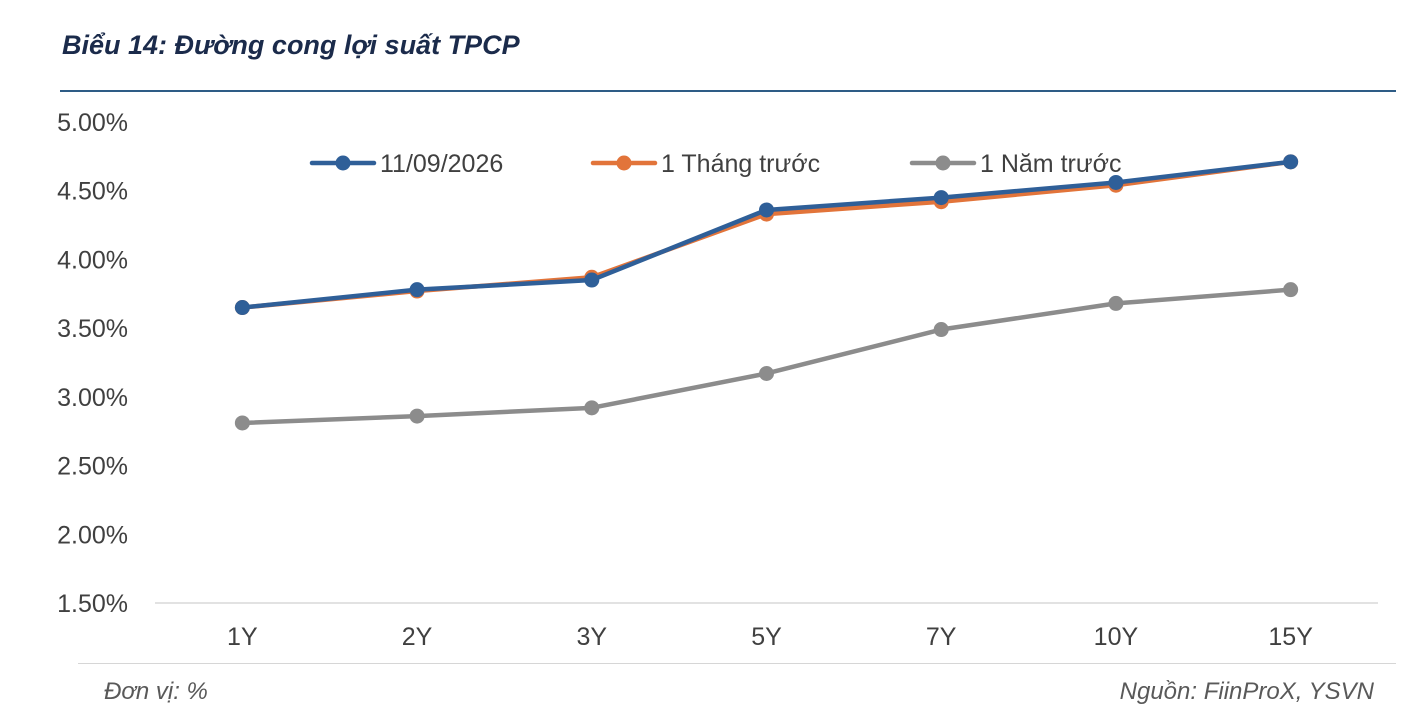 The height and width of the screenshot is (718, 1420). Describe the element at coordinates (941, 637) in the screenshot. I see `x-tick-label: 7Y` at that location.